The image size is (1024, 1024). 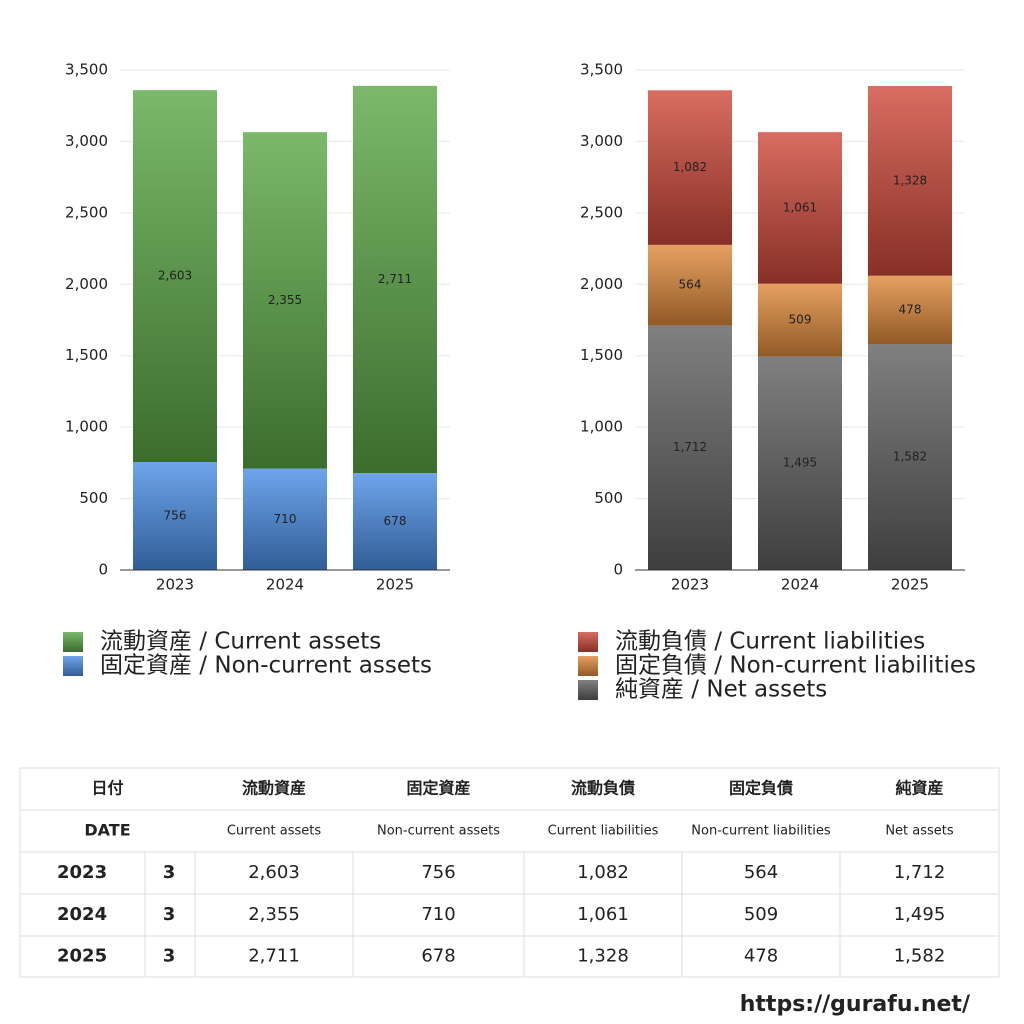 What do you see at coordinates (107, 830) in the screenshot?
I see `table-header: DATE` at bounding box center [107, 830].